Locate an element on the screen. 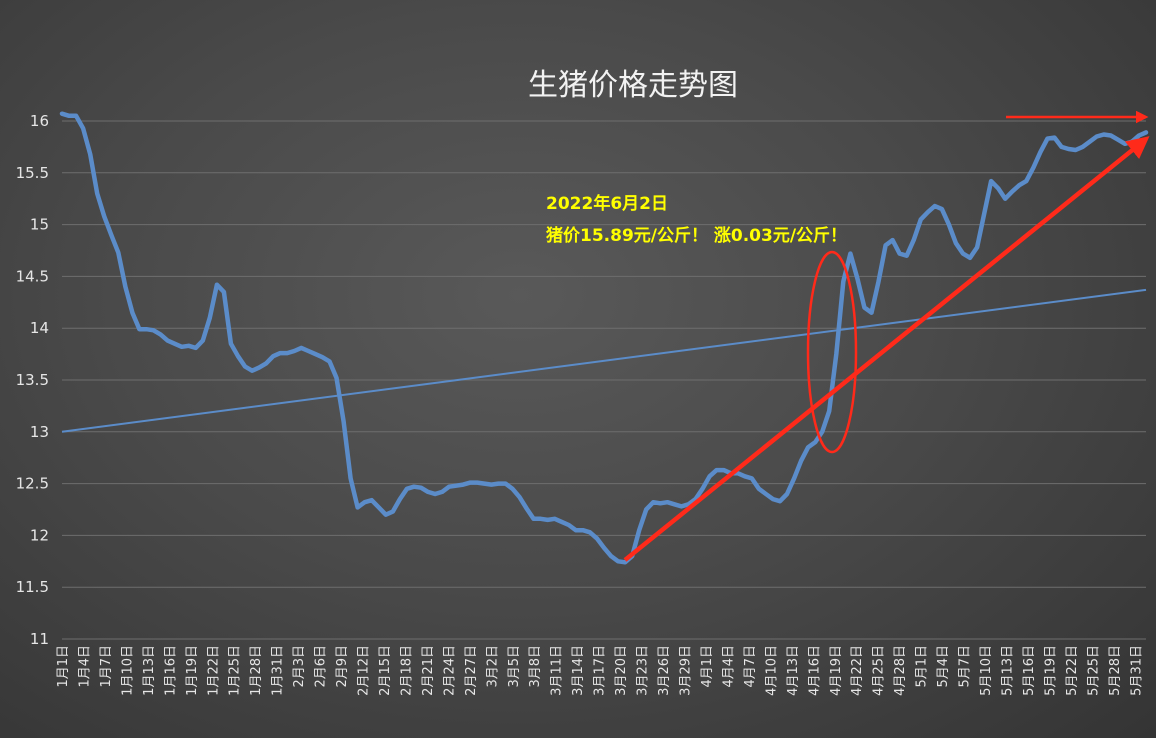 The width and height of the screenshot is (1156, 738). x-tick-label: 2月27日 is located at coordinates (471, 670).